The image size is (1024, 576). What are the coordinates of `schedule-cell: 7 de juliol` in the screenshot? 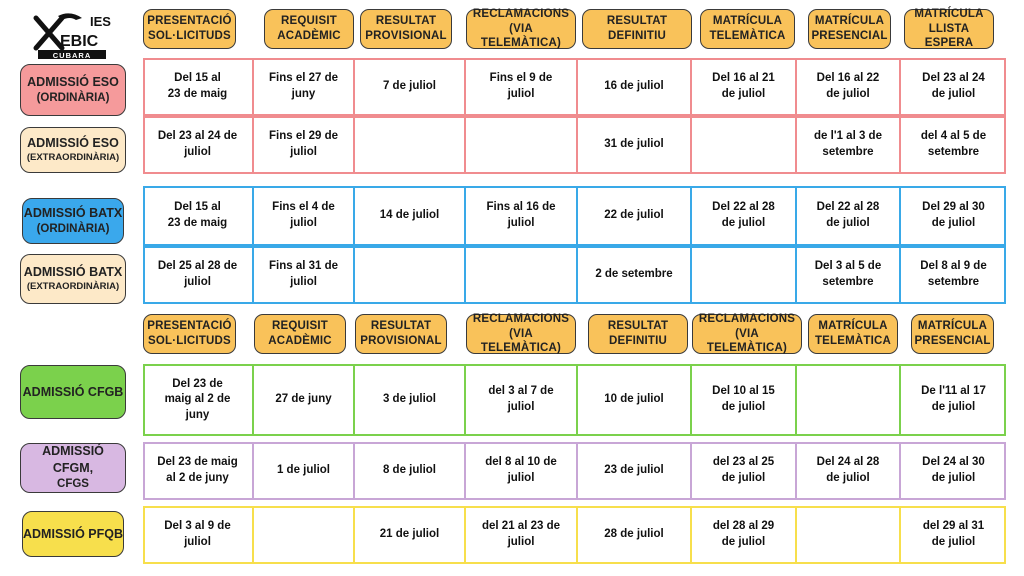 It's located at (410, 87).